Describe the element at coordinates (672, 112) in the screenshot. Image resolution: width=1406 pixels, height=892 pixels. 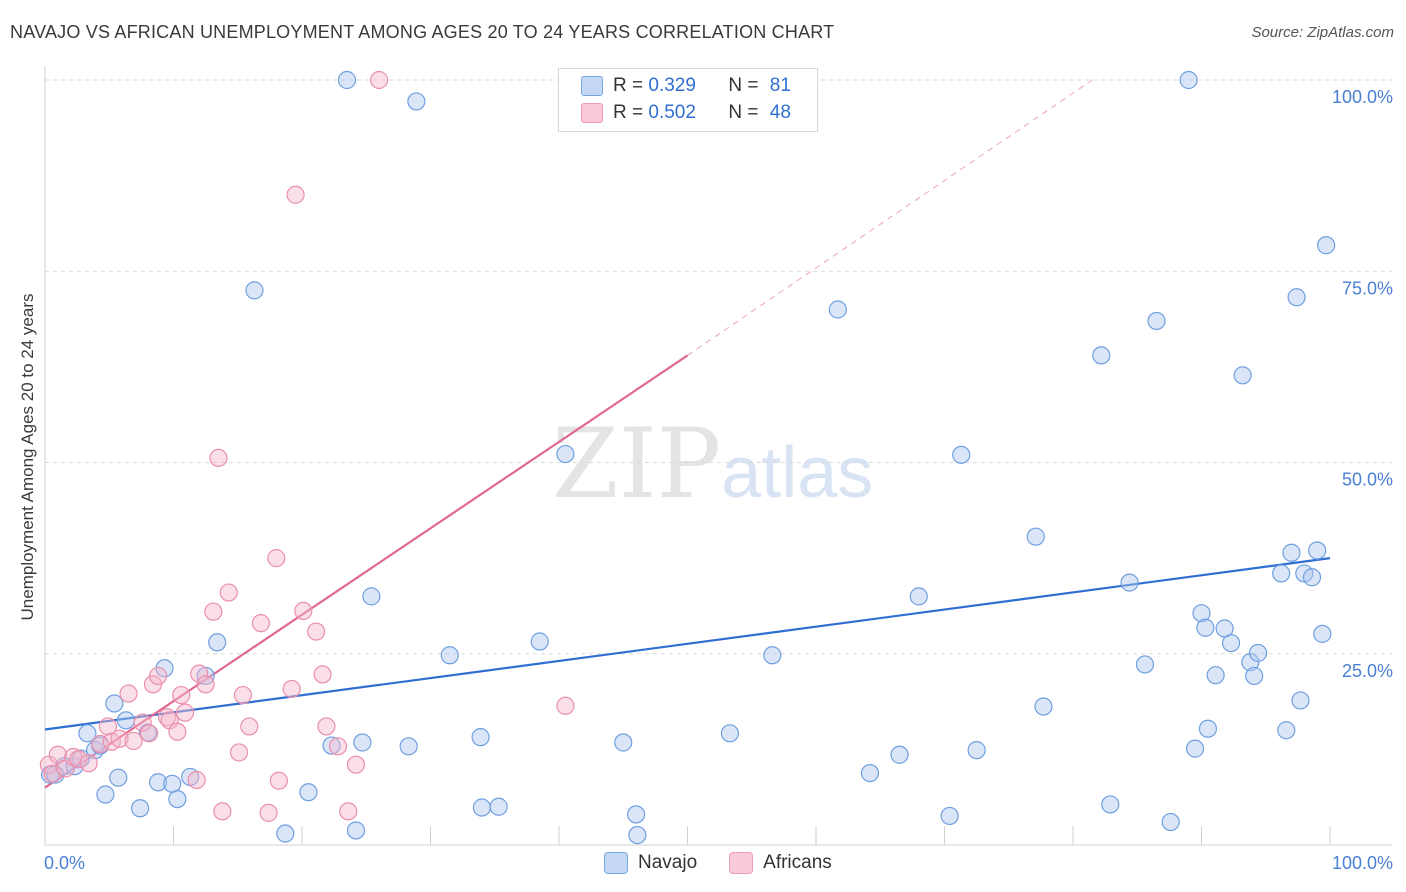
I see `legend-r-value: 0.502` at that location.